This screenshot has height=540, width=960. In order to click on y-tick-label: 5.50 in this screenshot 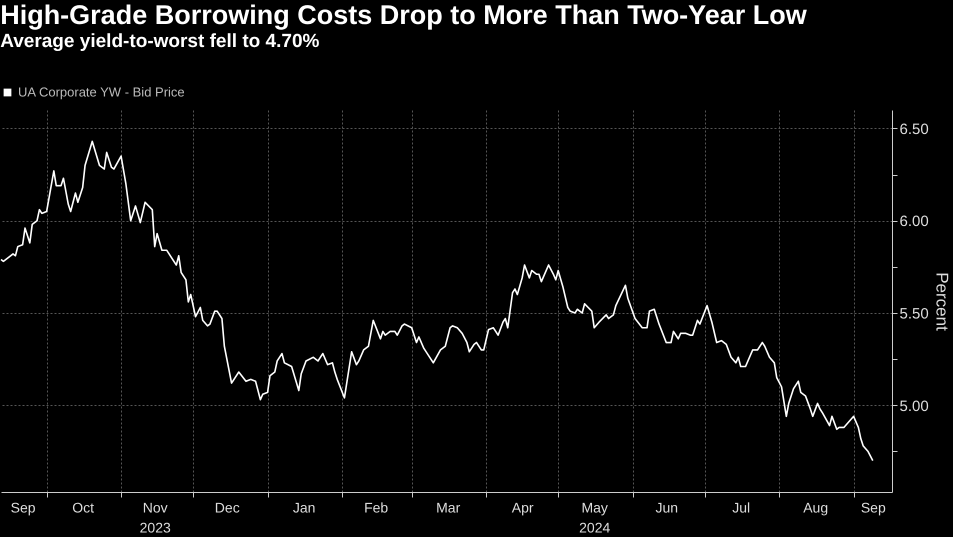, I will do `click(914, 313)`.